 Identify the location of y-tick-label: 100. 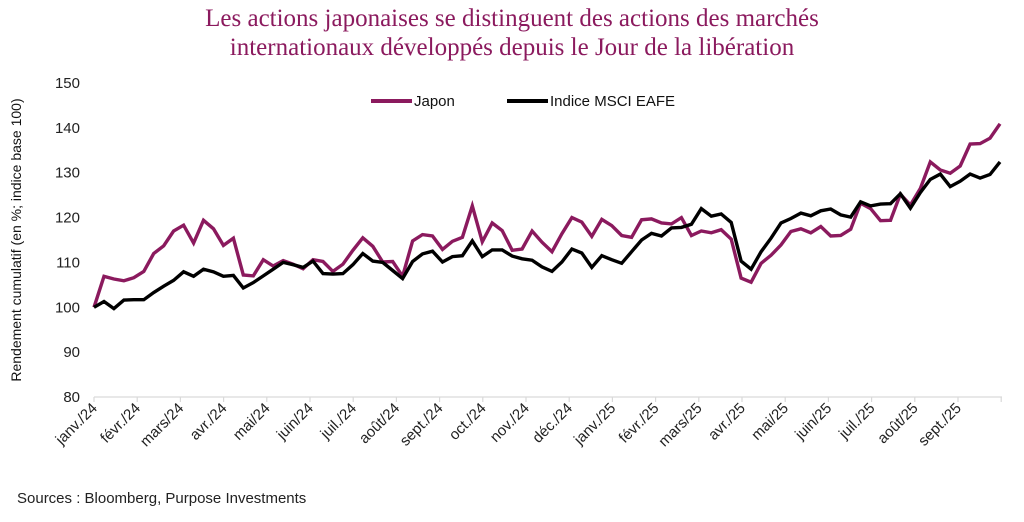
(67, 307).